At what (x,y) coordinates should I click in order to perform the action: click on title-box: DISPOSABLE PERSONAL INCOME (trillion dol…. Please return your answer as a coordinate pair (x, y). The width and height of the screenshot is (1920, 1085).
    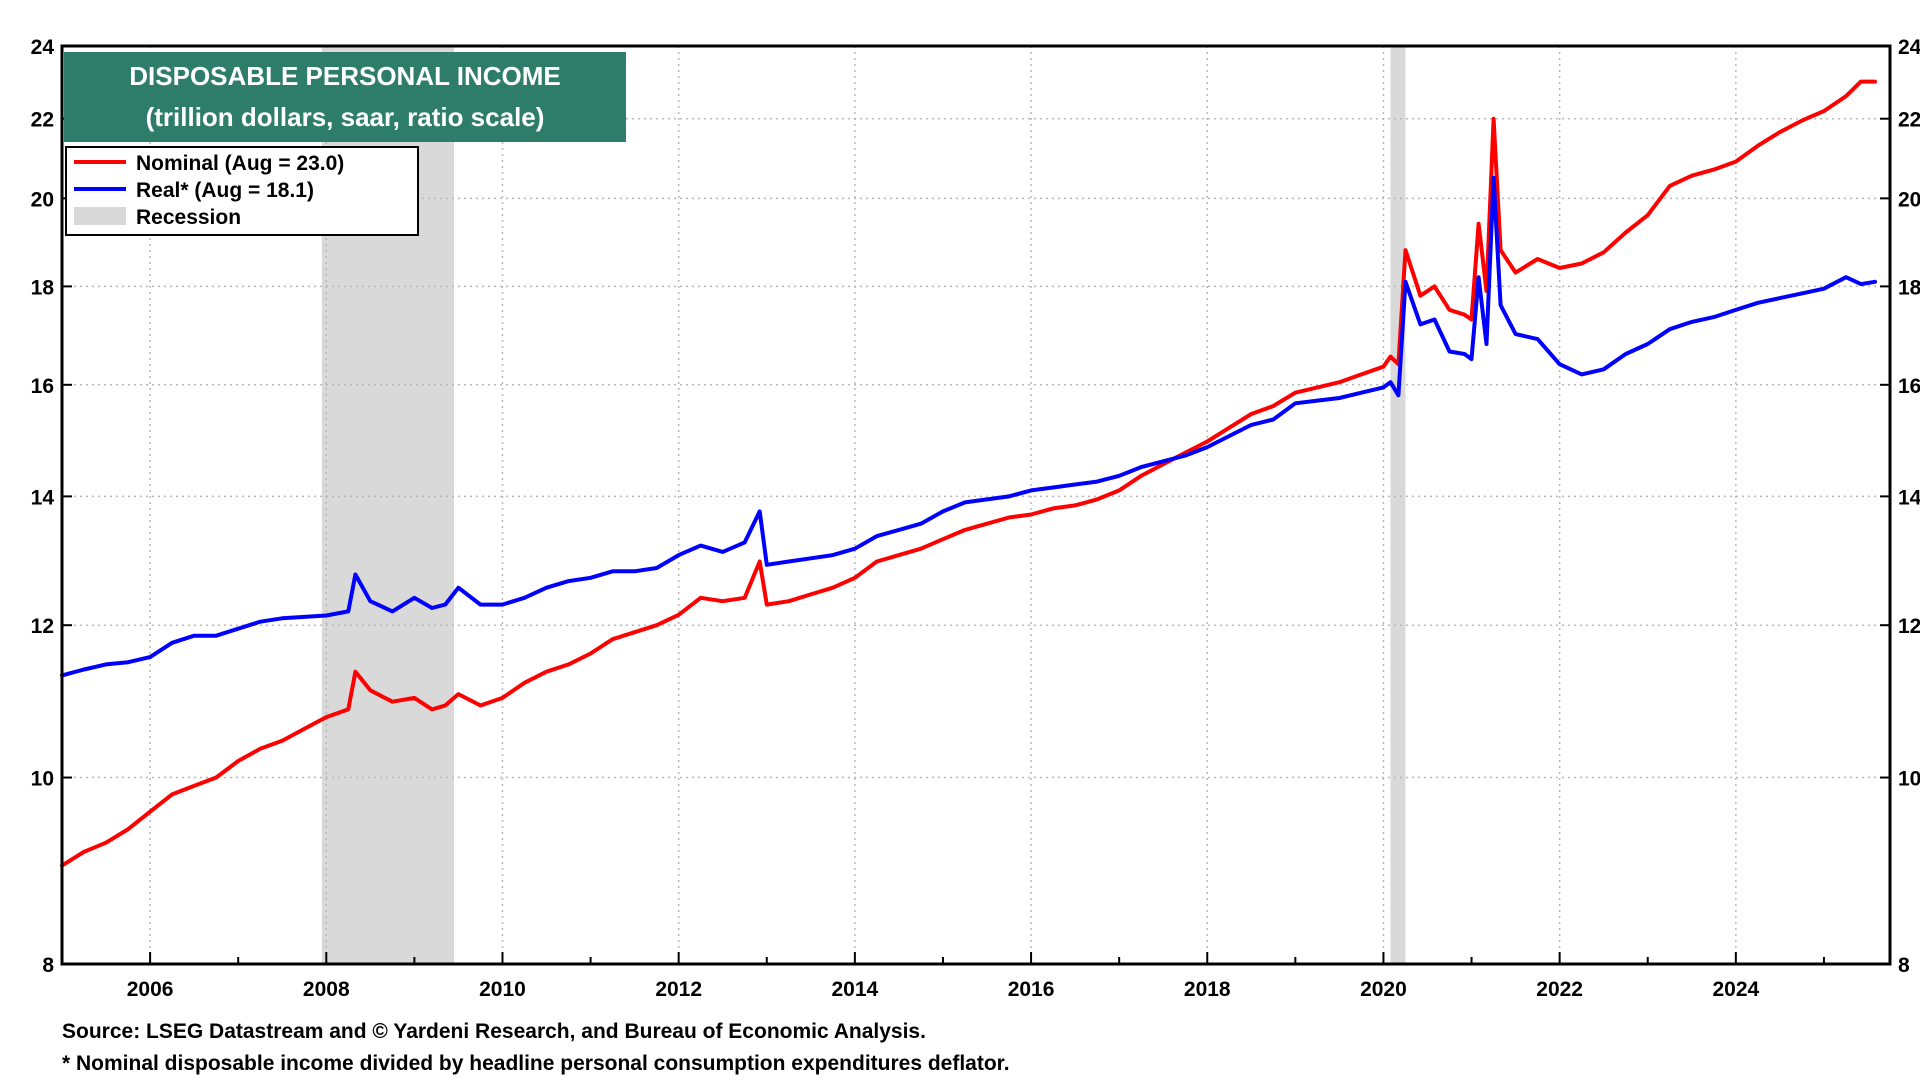
    Looking at the image, I should click on (345, 97).